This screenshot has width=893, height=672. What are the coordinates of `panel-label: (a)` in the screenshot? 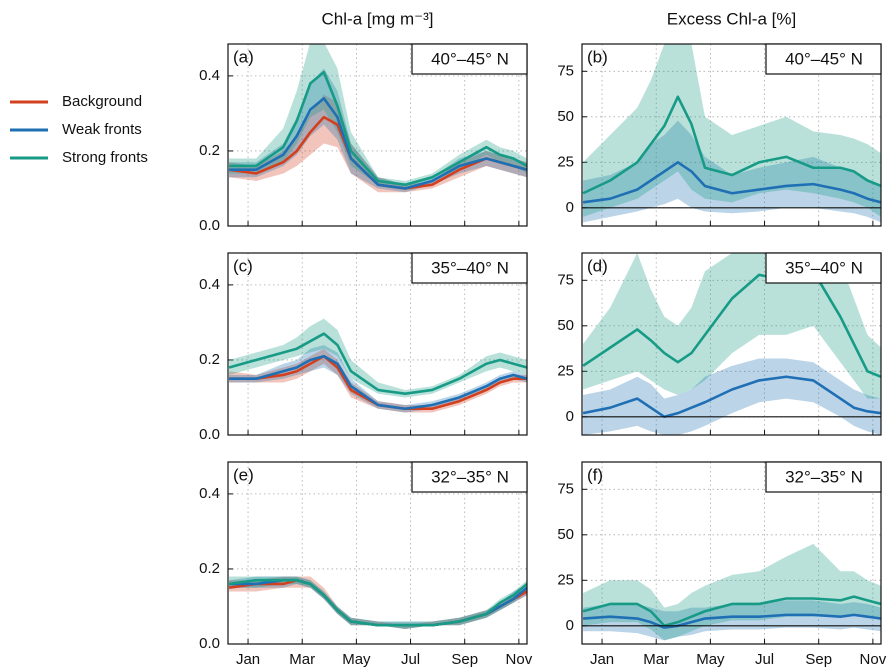 It's located at (243, 56).